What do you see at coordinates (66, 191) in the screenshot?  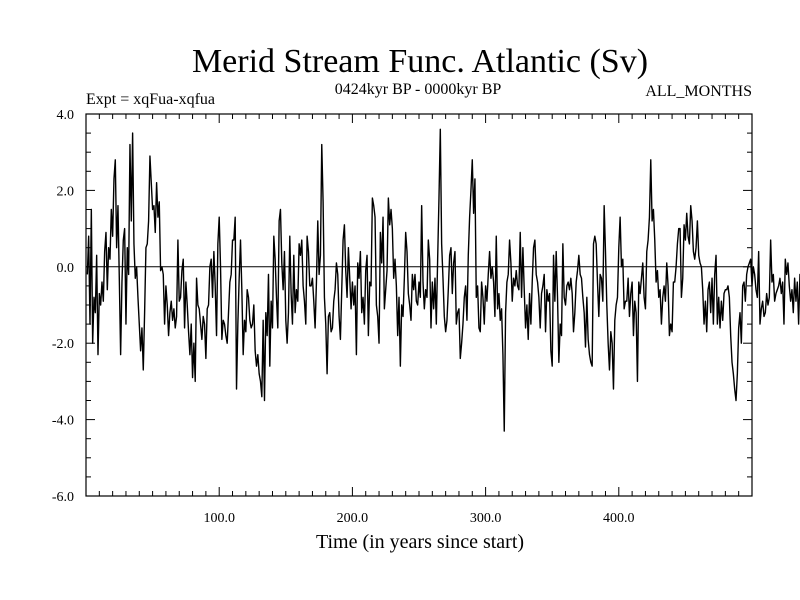 I see `y-tick-label: 2.0` at bounding box center [66, 191].